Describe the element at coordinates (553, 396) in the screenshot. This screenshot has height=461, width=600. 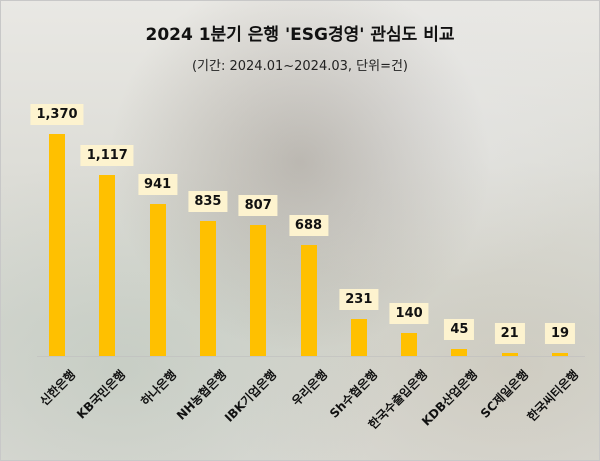
I see `category-label: 한국씨티은행` at that location.